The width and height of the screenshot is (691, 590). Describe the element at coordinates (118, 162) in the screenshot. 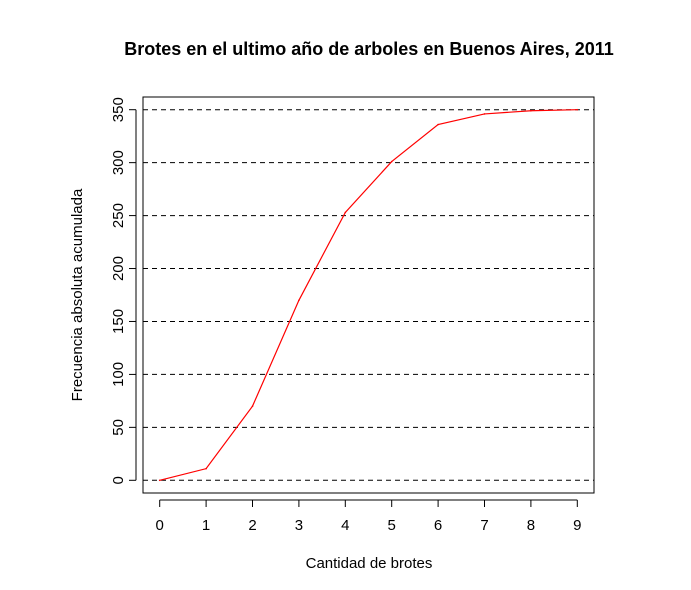

I see `y-tick-label: 300` at that location.